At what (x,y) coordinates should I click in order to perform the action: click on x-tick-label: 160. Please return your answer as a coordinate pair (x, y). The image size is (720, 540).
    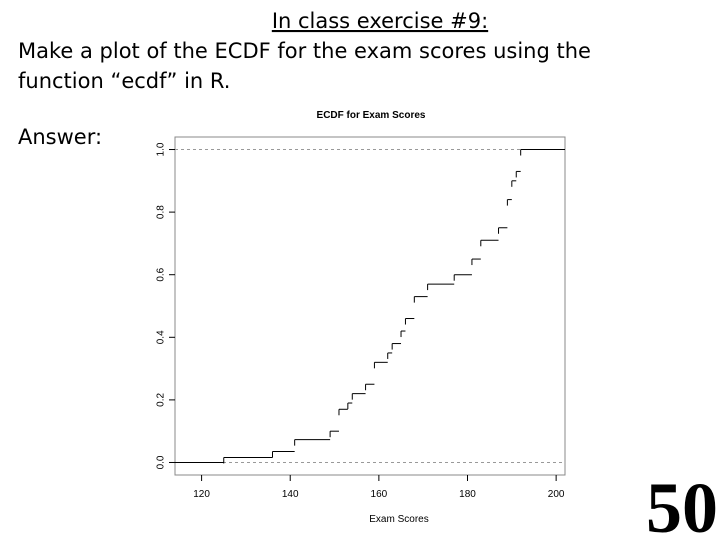
    Looking at the image, I should click on (379, 494).